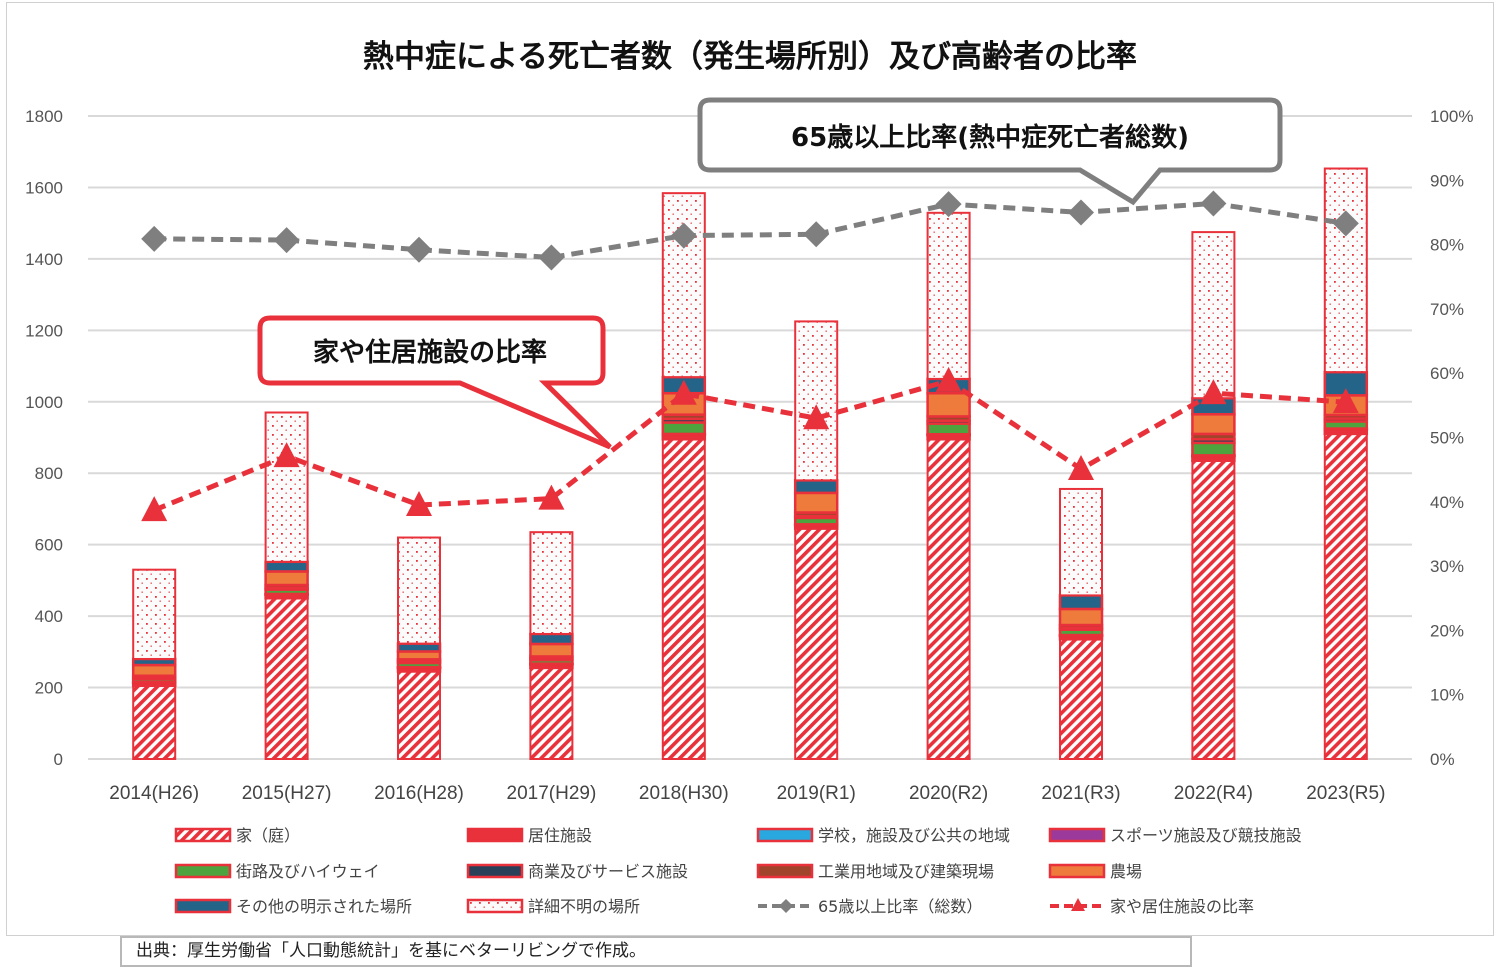 Image resolution: width=1500 pixels, height=980 pixels. I want to click on callout-bubble-gray, so click(990, 151).